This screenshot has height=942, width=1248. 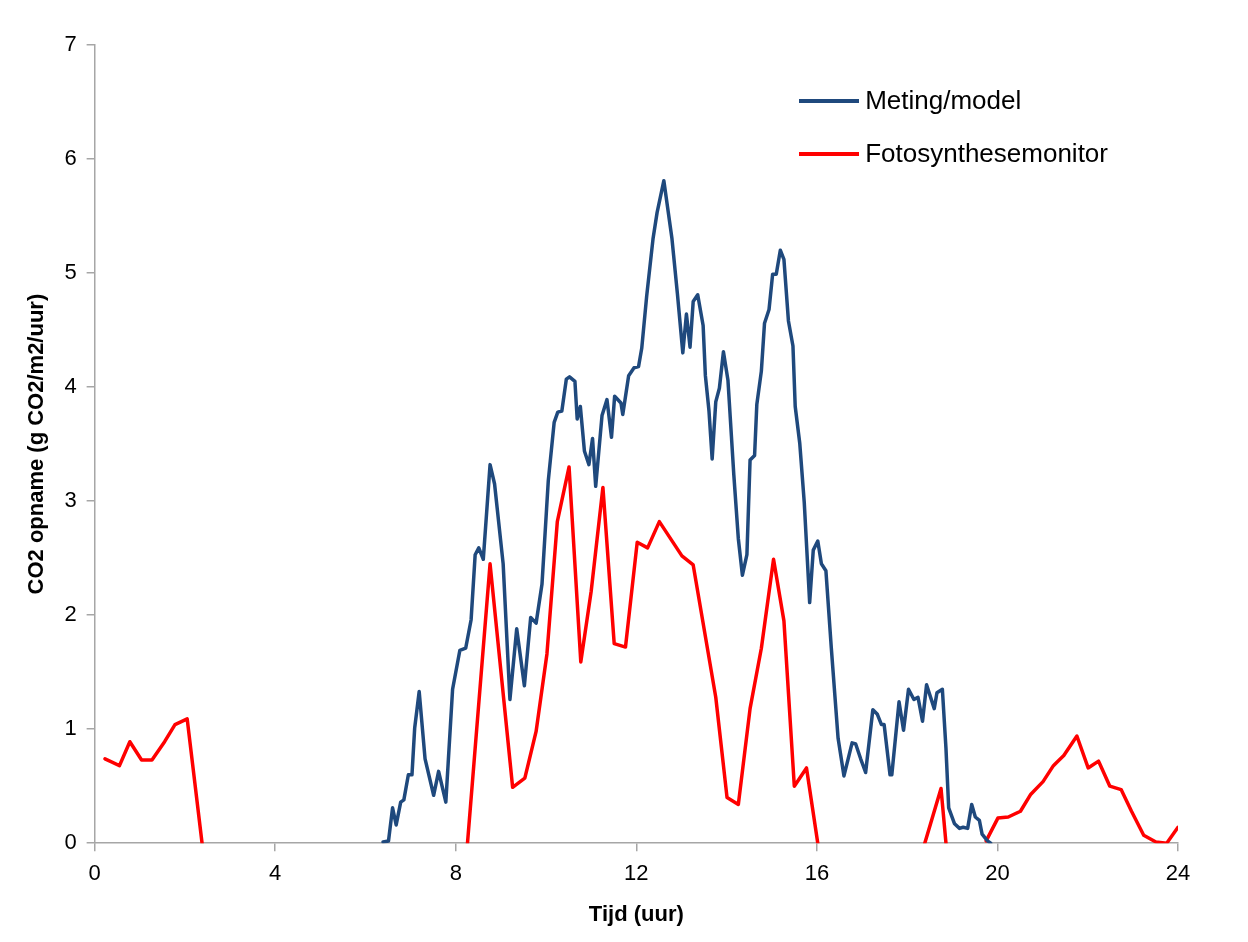 I want to click on y-tick-label: 3, so click(x=70, y=500).